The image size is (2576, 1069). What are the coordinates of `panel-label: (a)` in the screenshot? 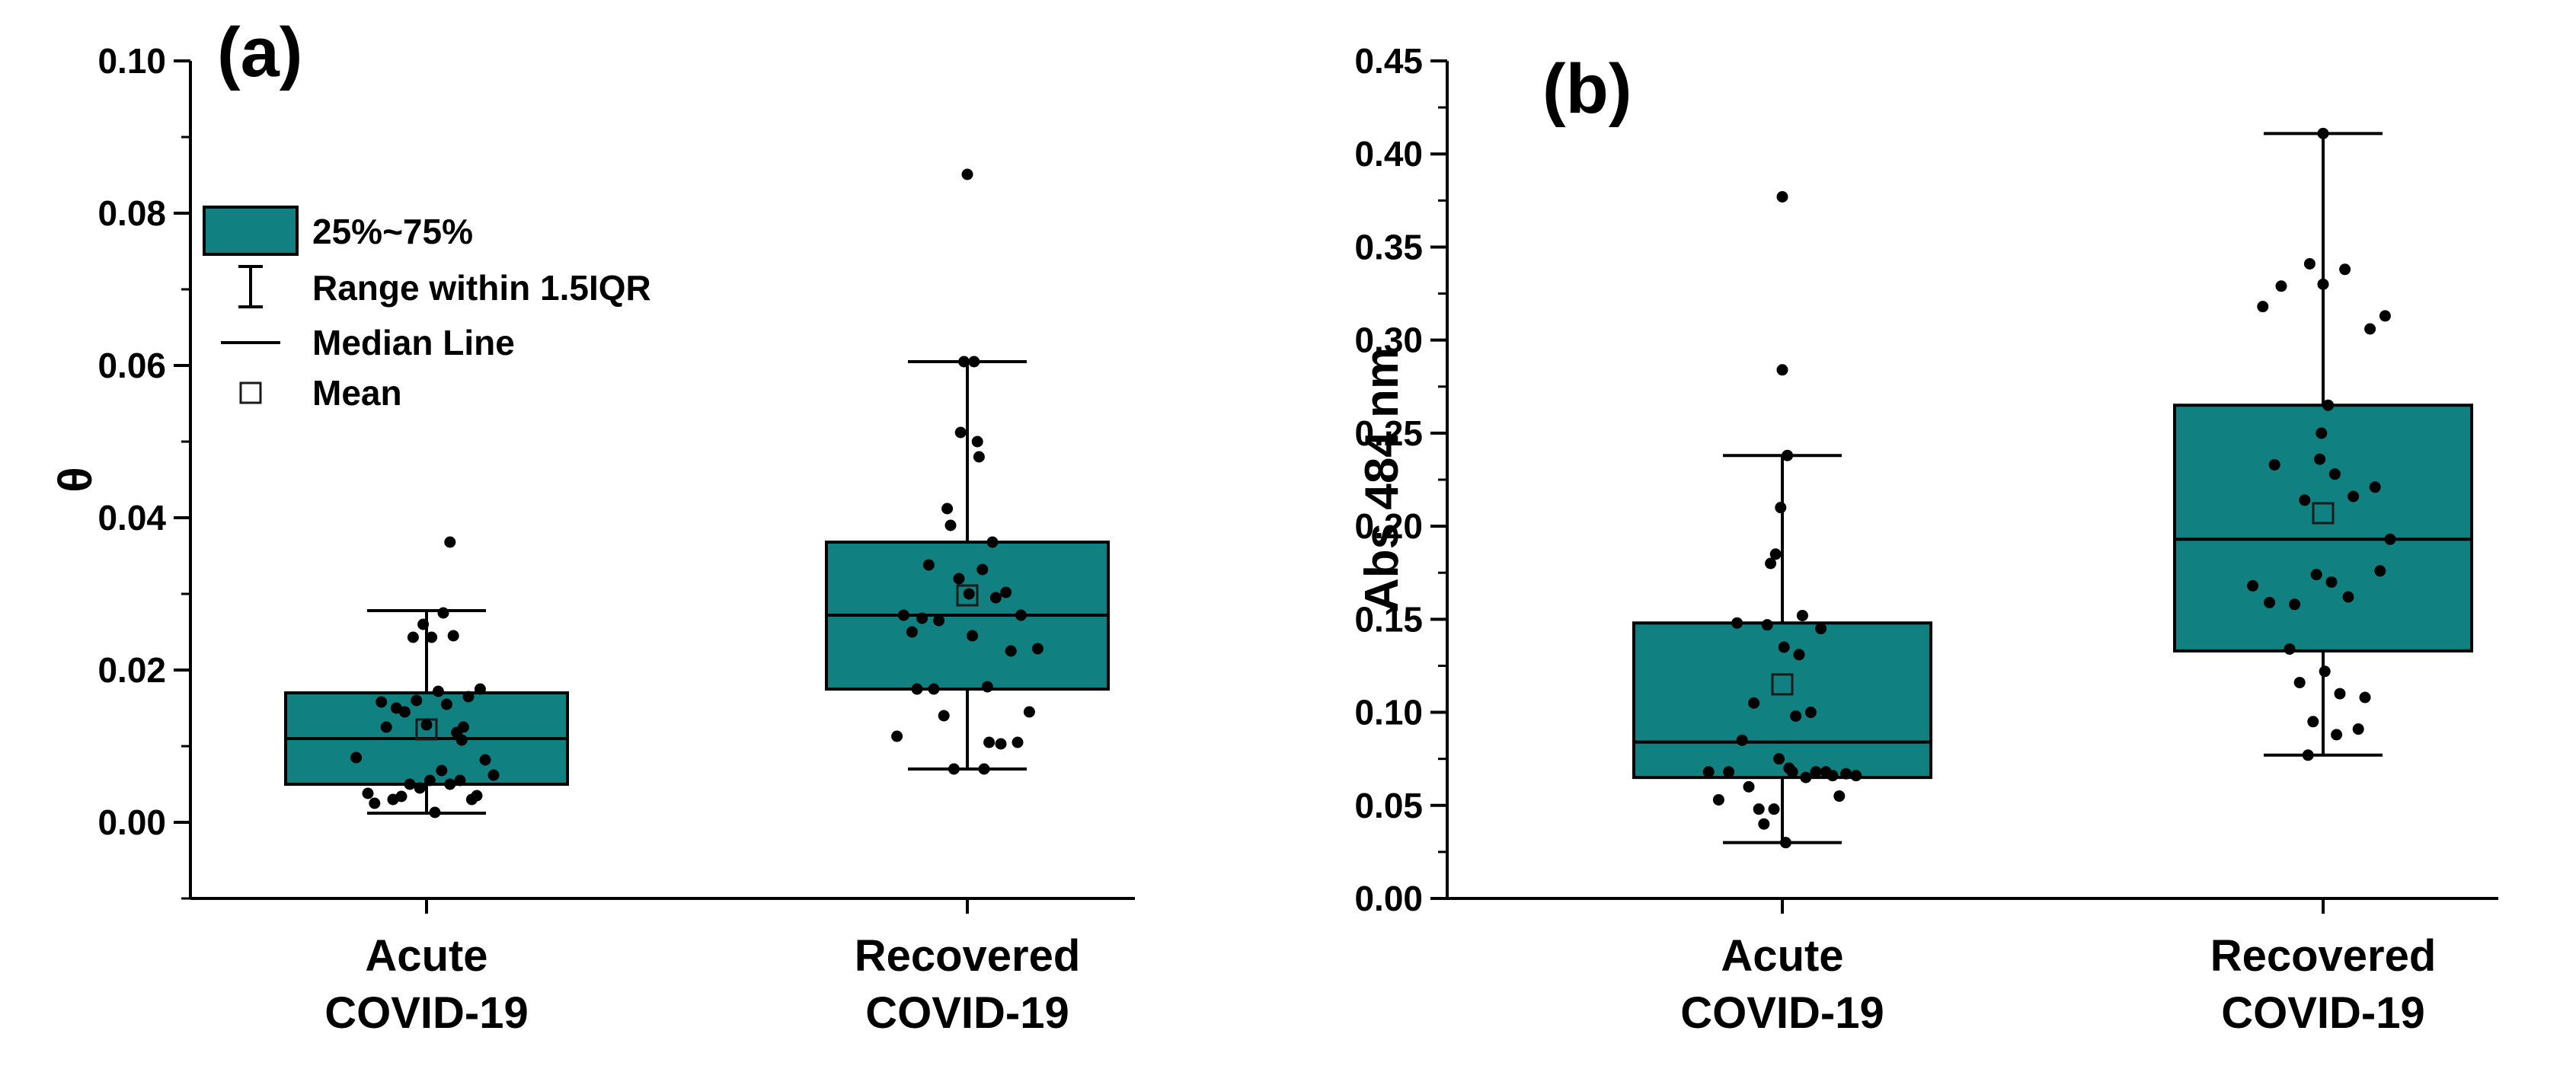 It's located at (260, 52).